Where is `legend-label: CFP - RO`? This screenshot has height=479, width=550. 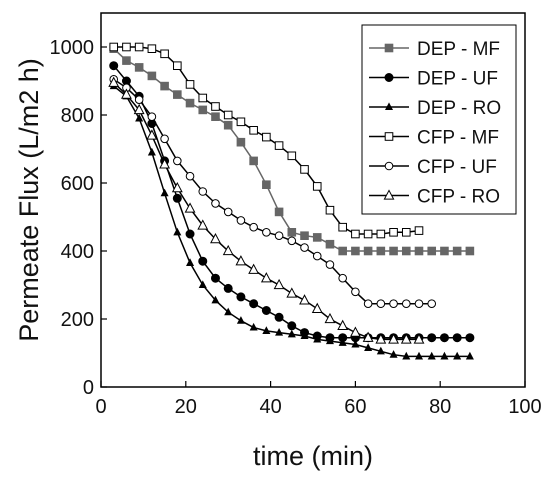
legend-label: CFP - RO is located at coordinates (458, 197).